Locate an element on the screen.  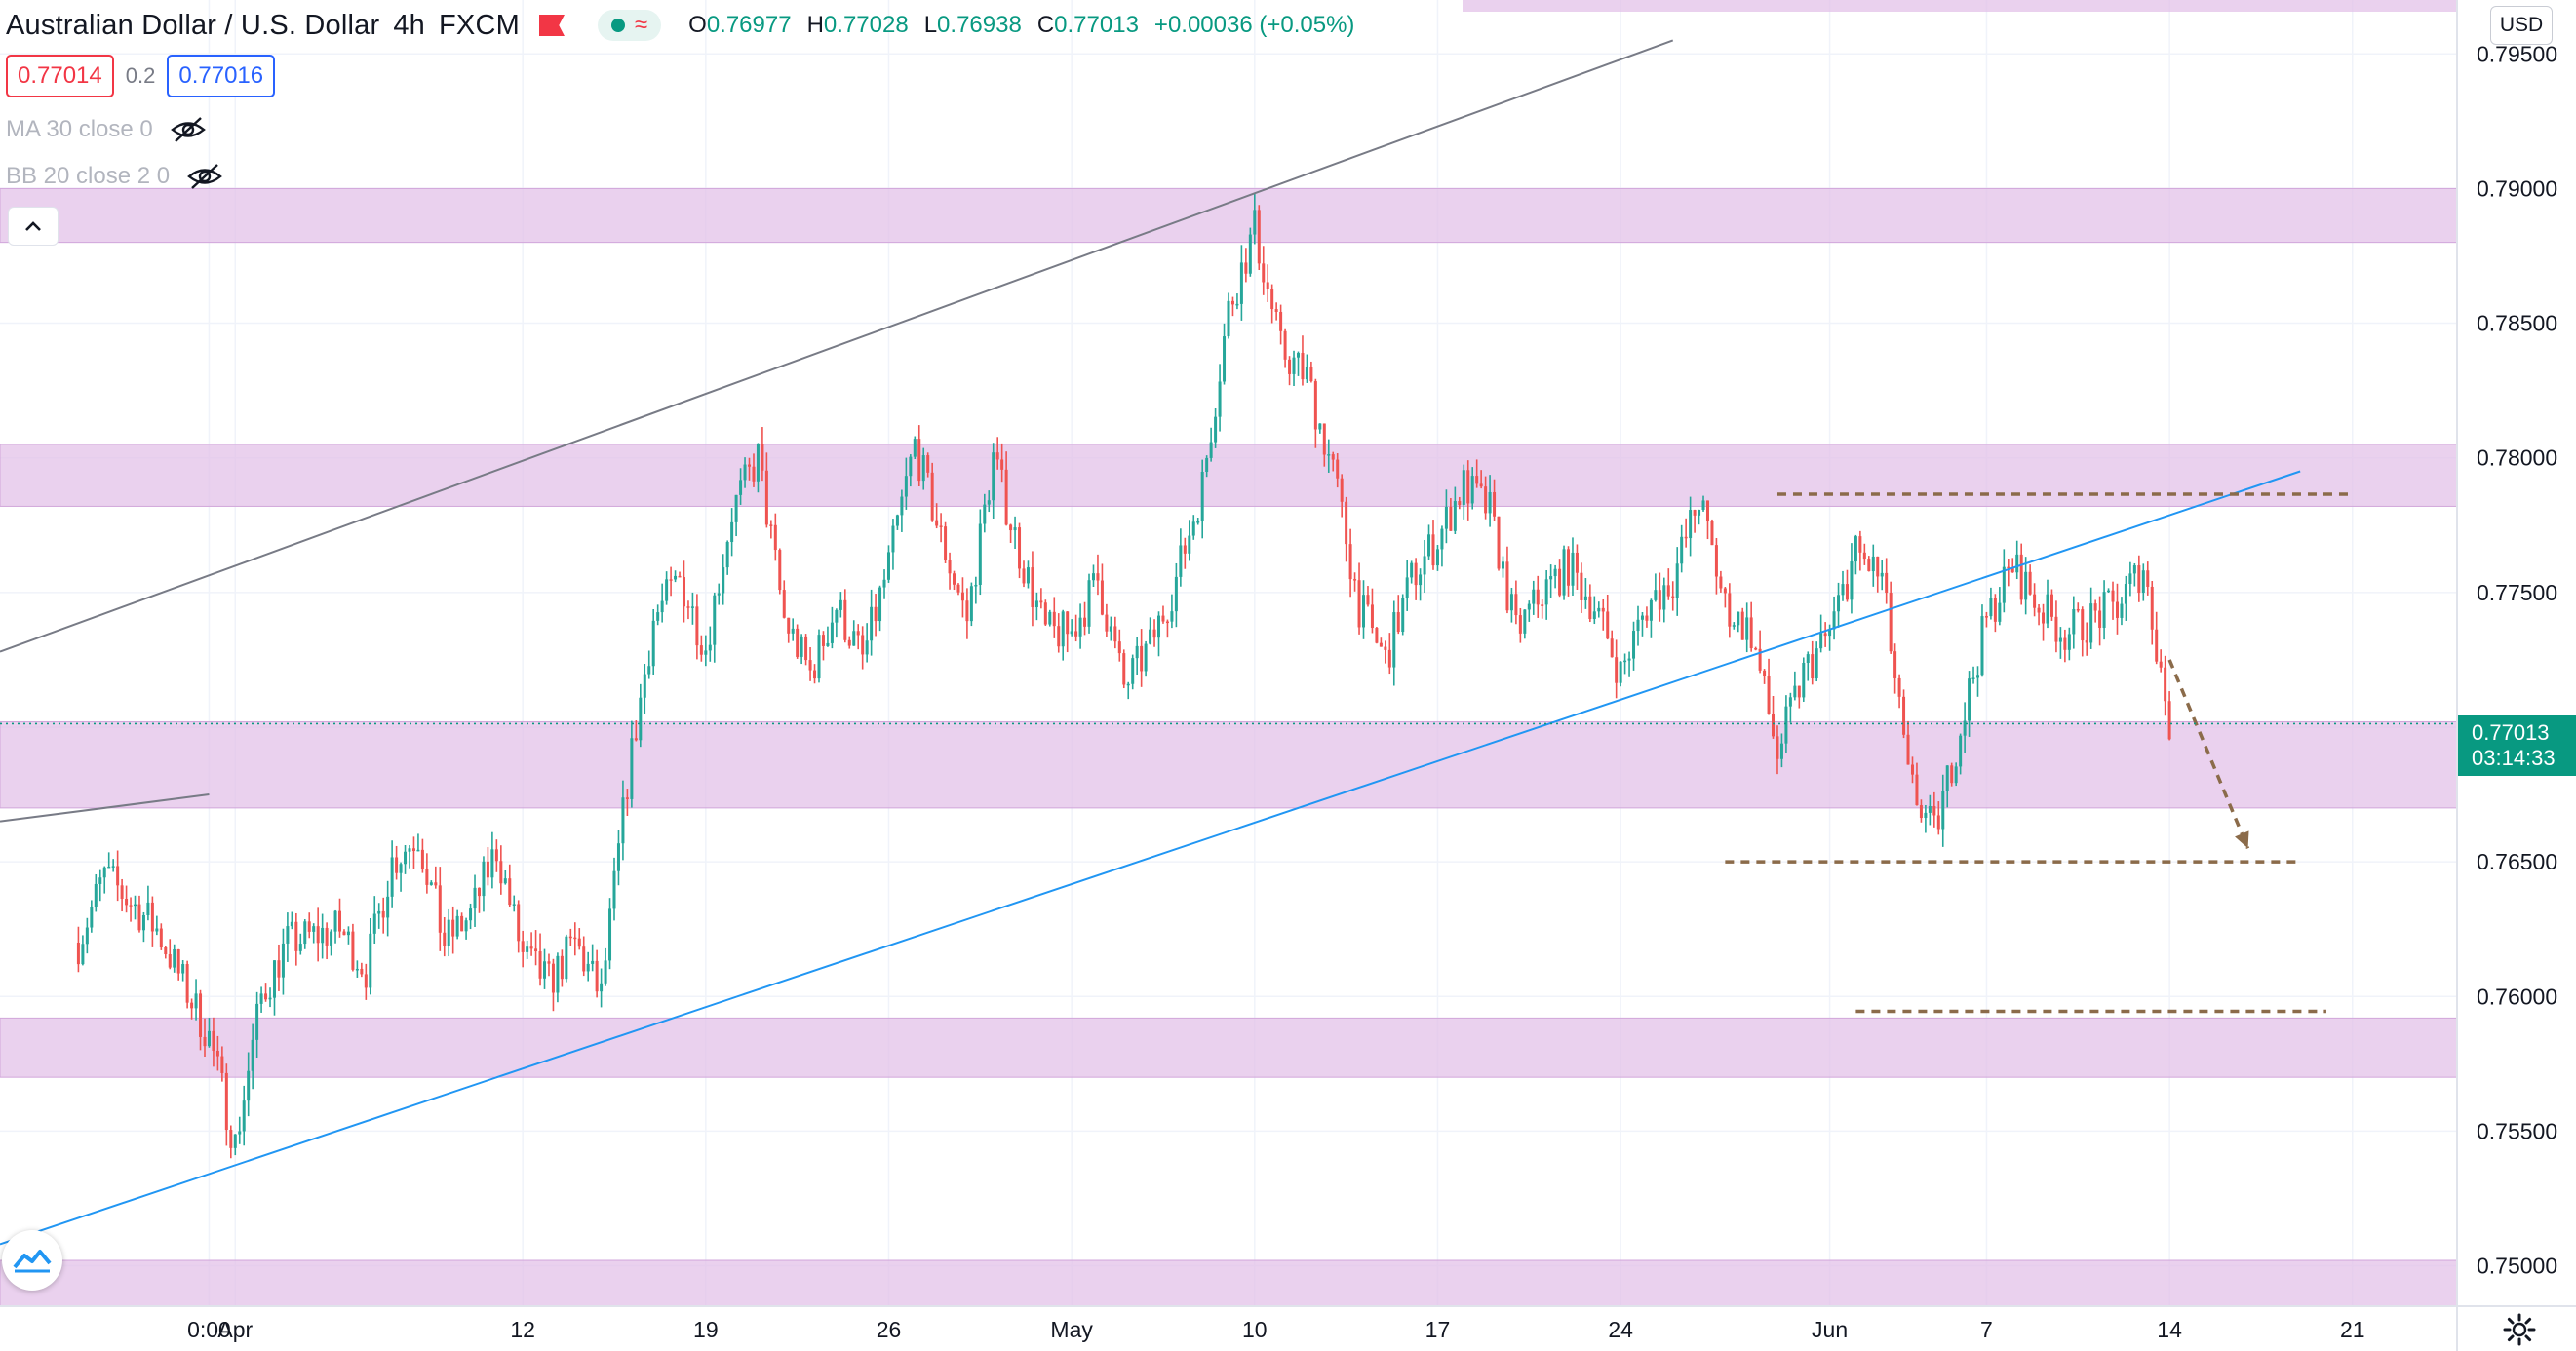
spread-value: 0.2 is located at coordinates (140, 75).